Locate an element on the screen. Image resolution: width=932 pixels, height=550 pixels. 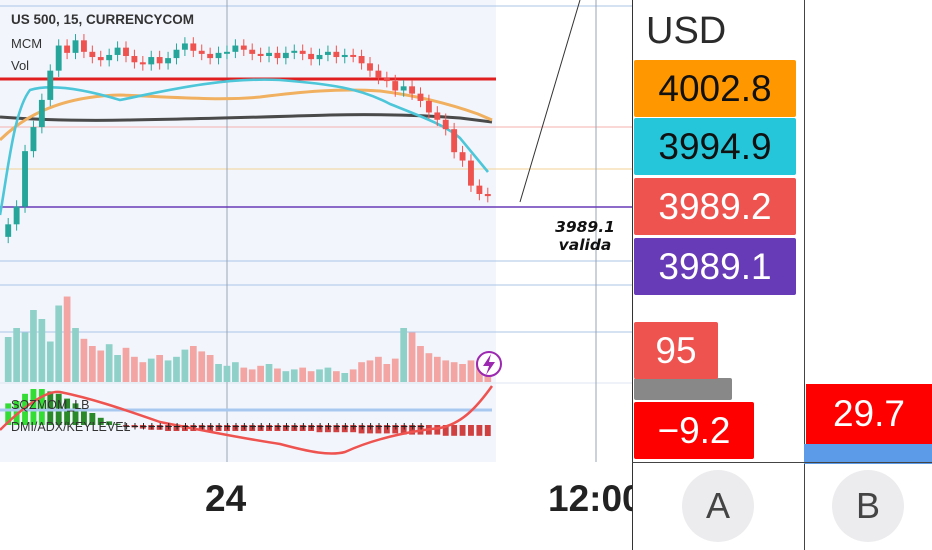
axis-divider is located at coordinates (782, 462).